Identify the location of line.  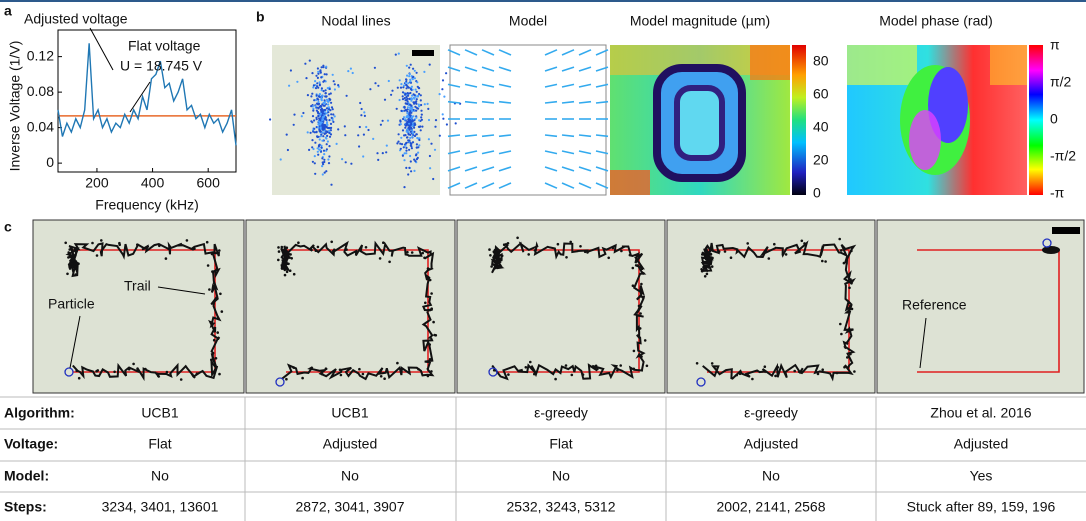
(147, 94).